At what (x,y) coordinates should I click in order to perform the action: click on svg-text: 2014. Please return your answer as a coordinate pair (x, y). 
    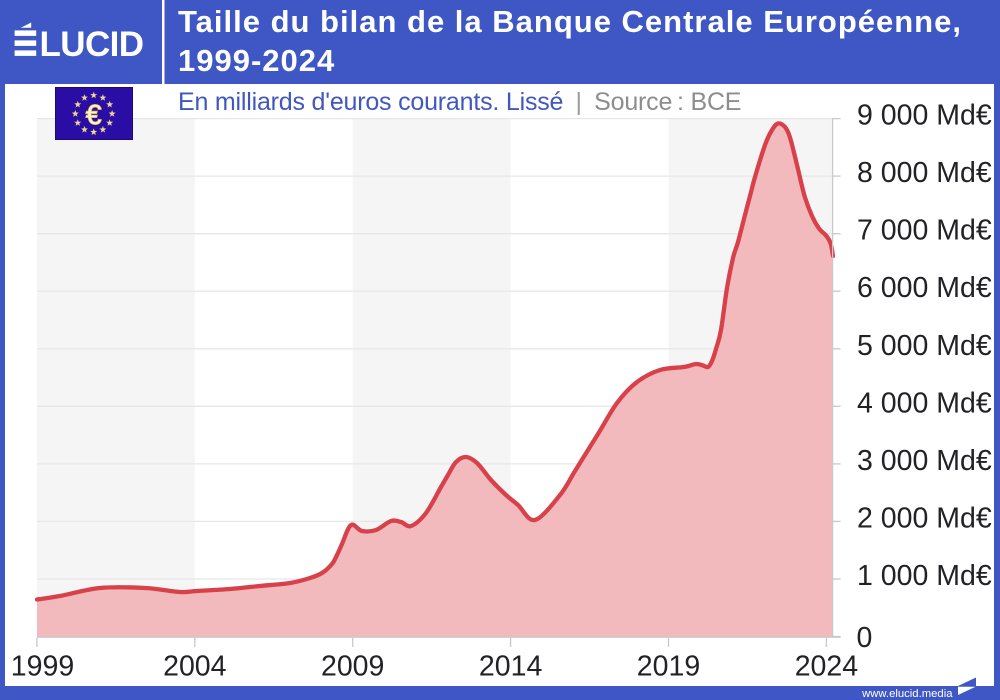
    Looking at the image, I should click on (511, 666).